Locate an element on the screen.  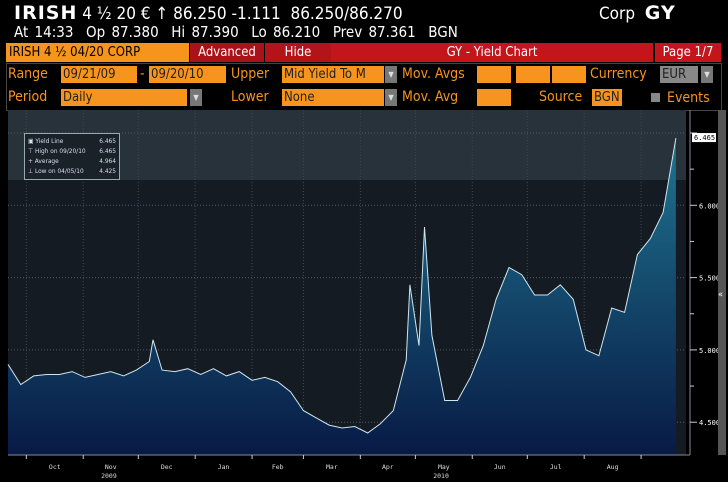
source-label: Source is located at coordinates (561, 97).